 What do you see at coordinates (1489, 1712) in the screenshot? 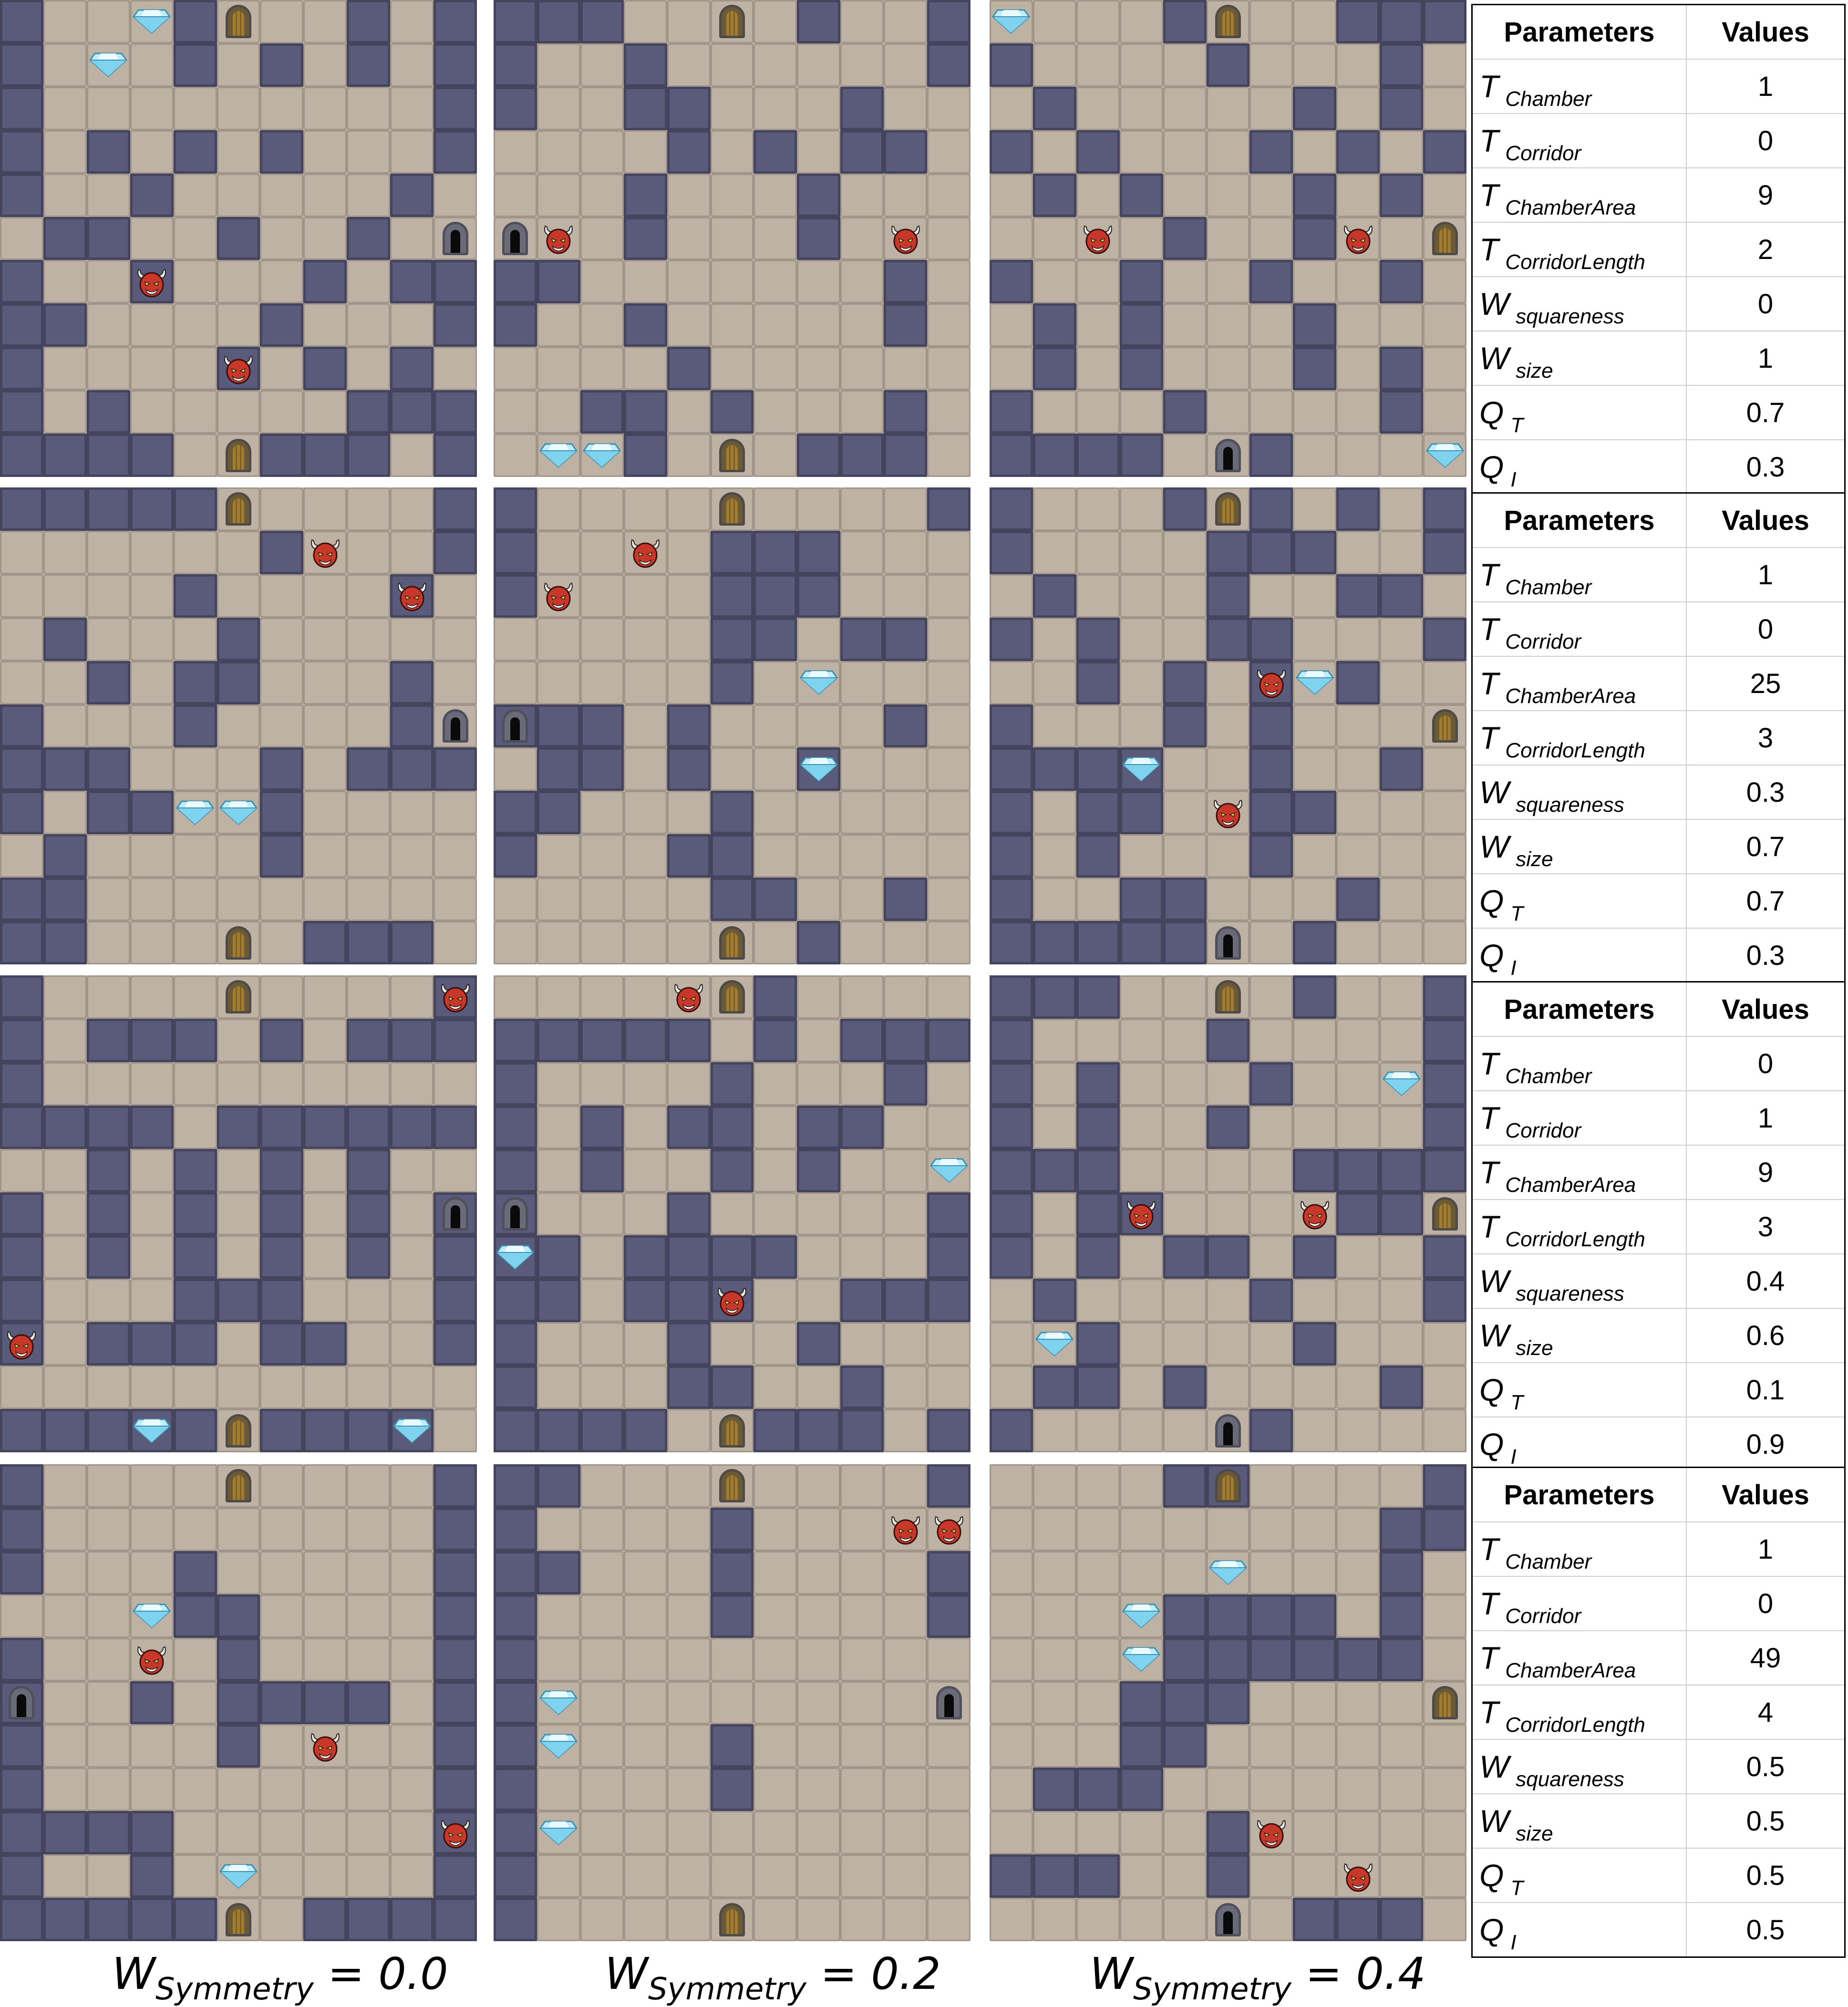
I see `parameter-symbol: T` at bounding box center [1489, 1712].